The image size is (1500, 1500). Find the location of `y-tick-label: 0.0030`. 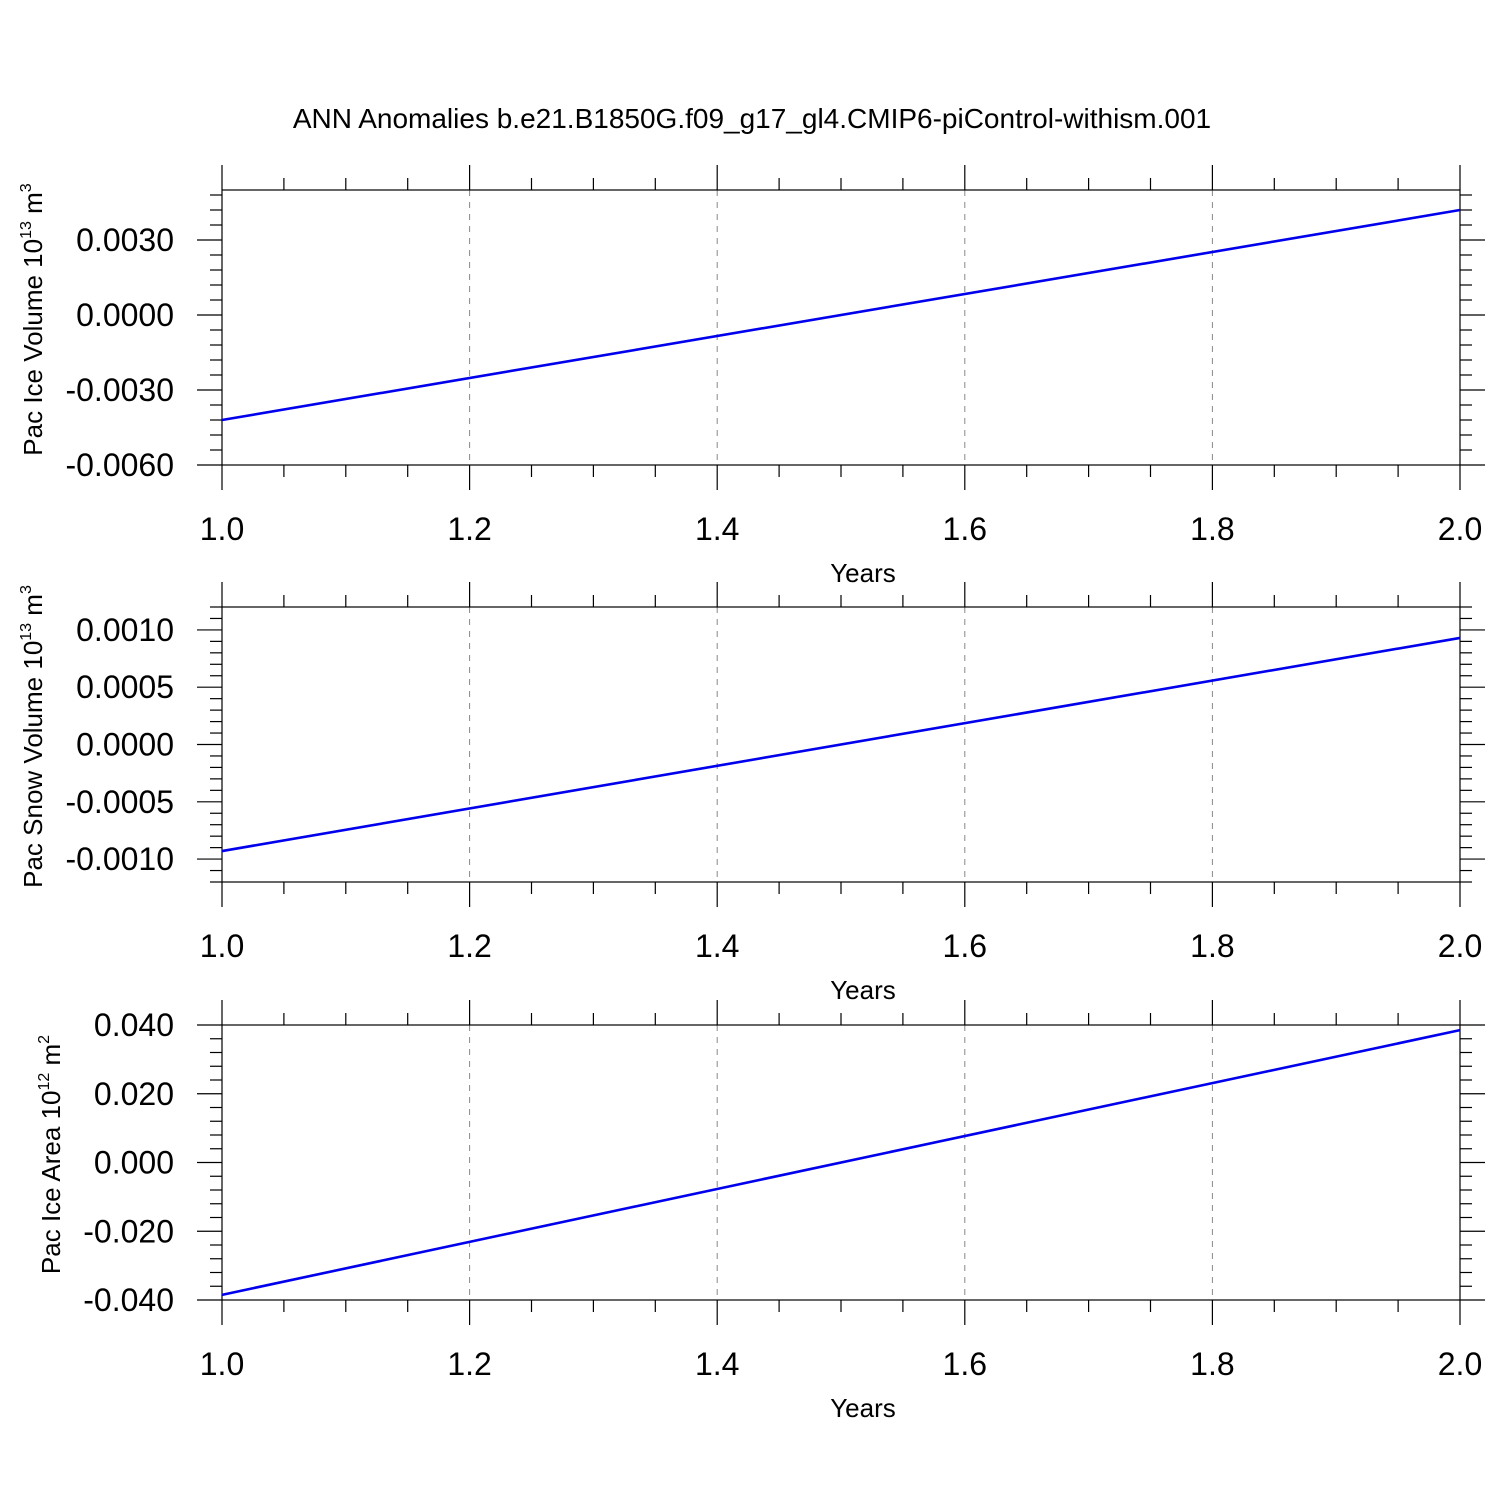

y-tick-label: 0.0030 is located at coordinates (125, 240).